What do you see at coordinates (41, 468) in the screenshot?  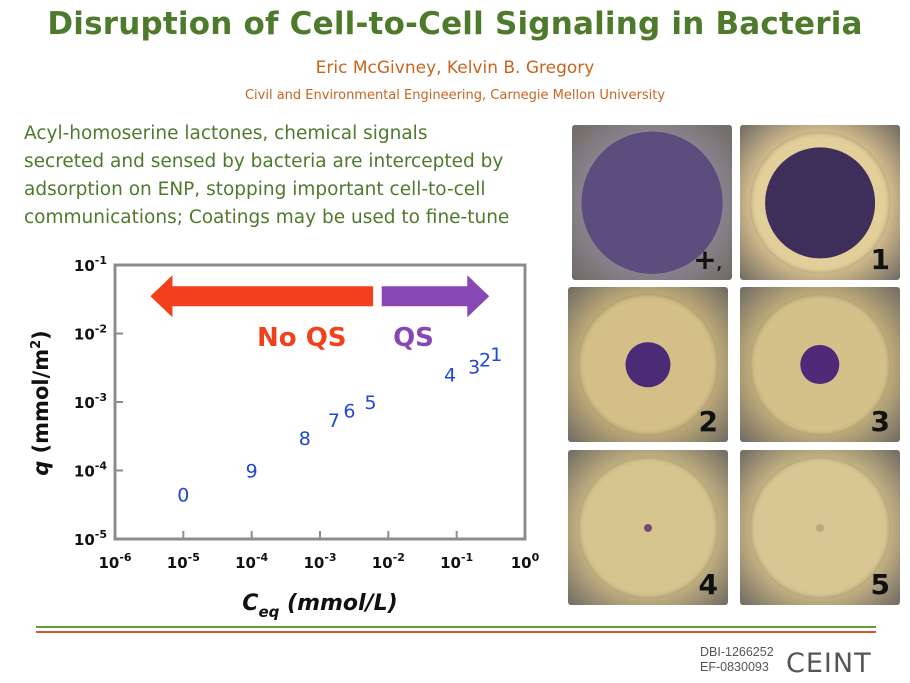 I see `y-axis-label-main: q` at bounding box center [41, 468].